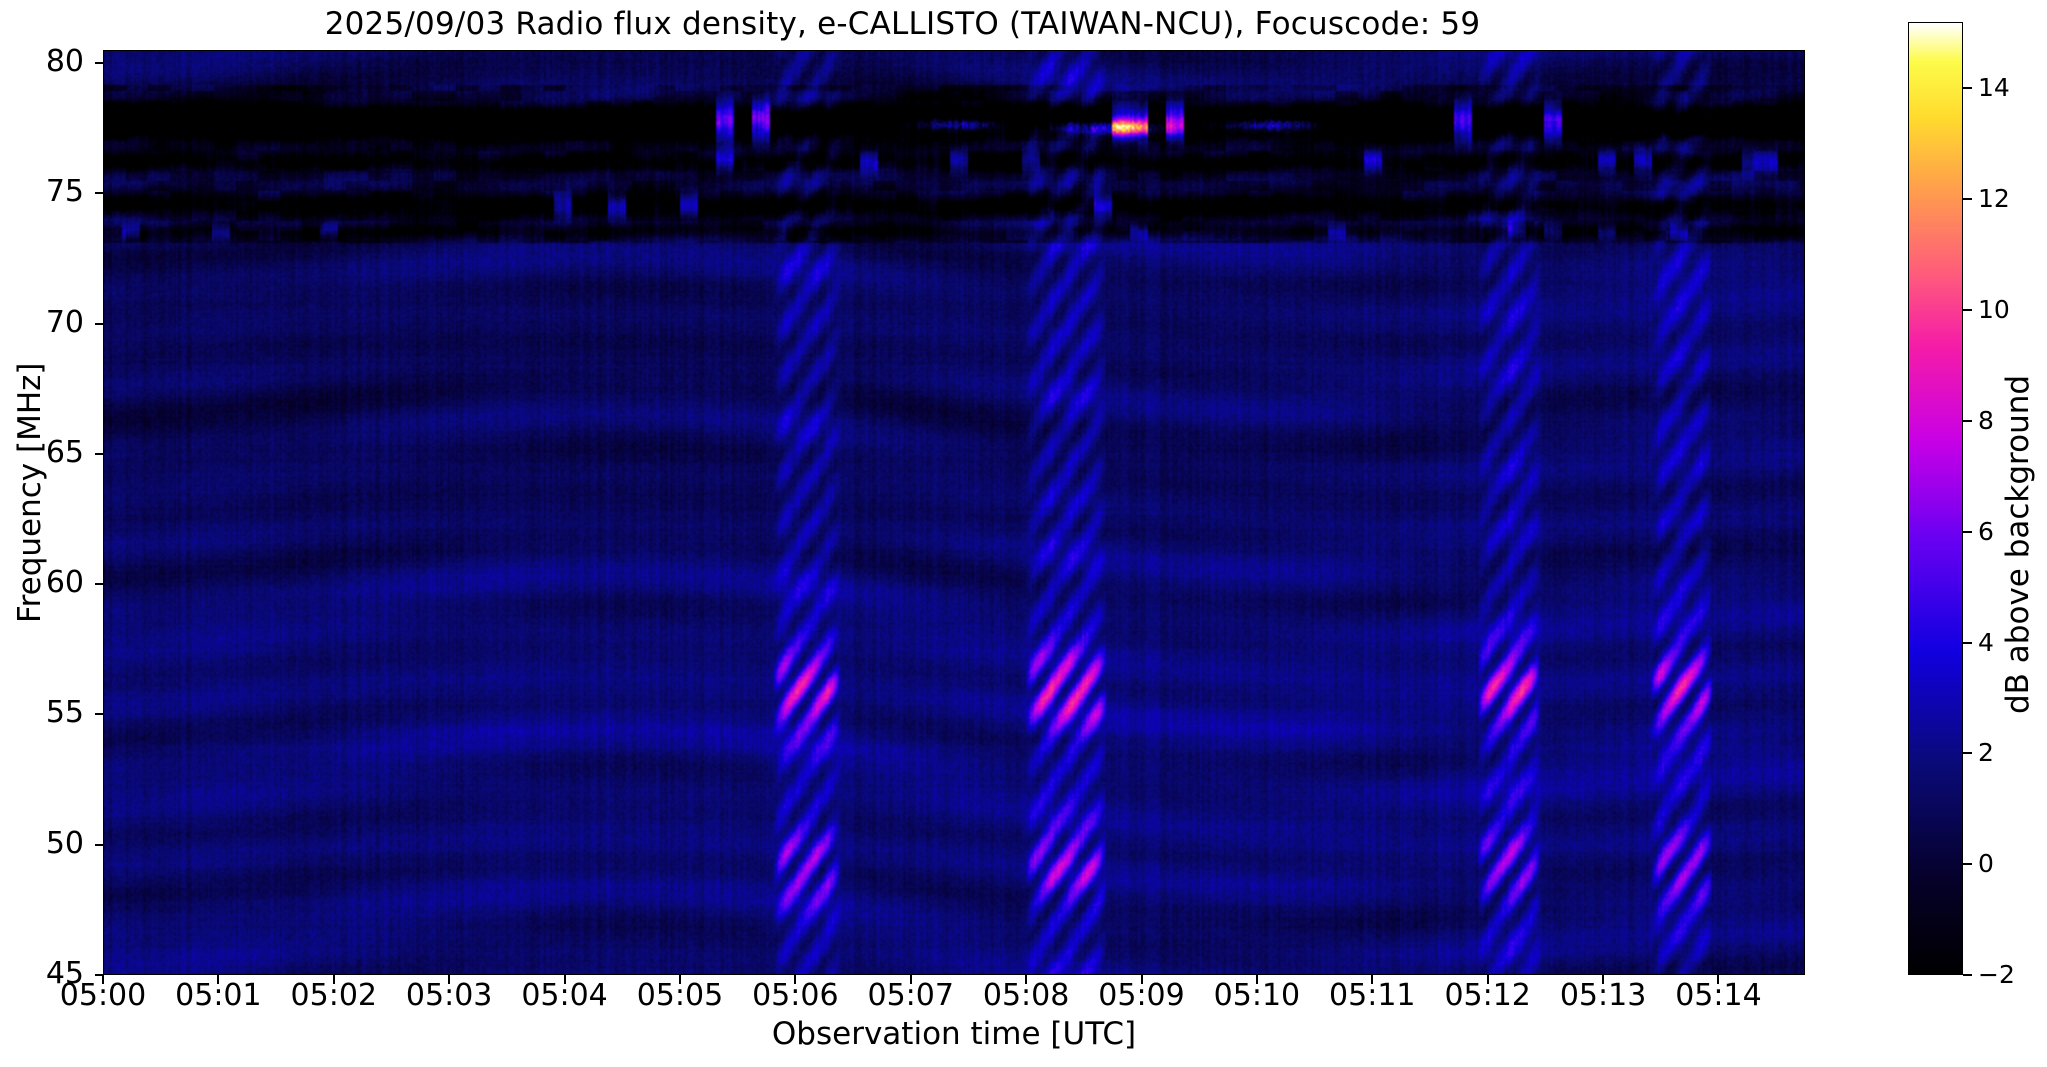 Image resolution: width=2047 pixels, height=1067 pixels. I want to click on x-tick-label-0501: 05:01, so click(218, 995).